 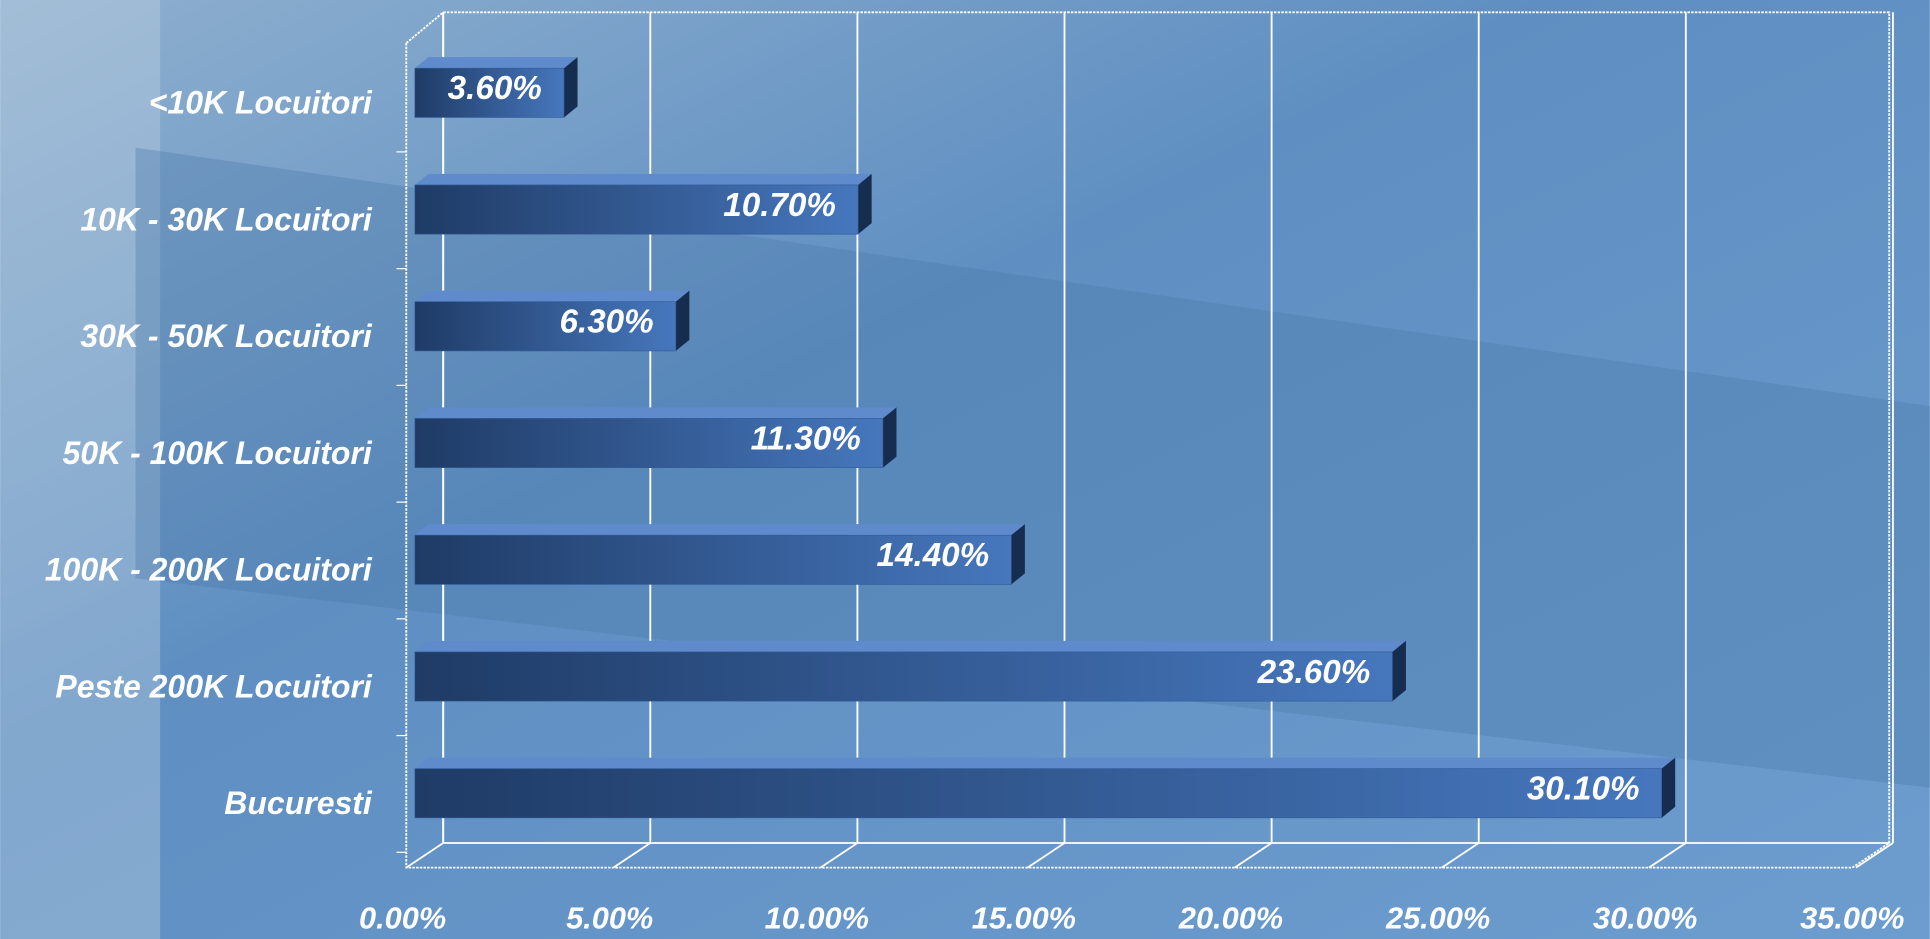 I want to click on value-label: 10.70%, so click(x=779, y=205).